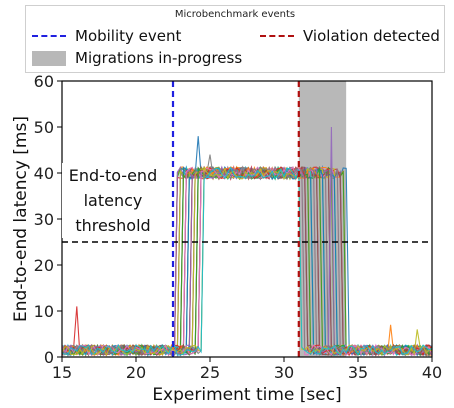 Image resolution: width=454 pixels, height=408 pixels. I want to click on legend-item-mobility: Mobility event, so click(106, 36).